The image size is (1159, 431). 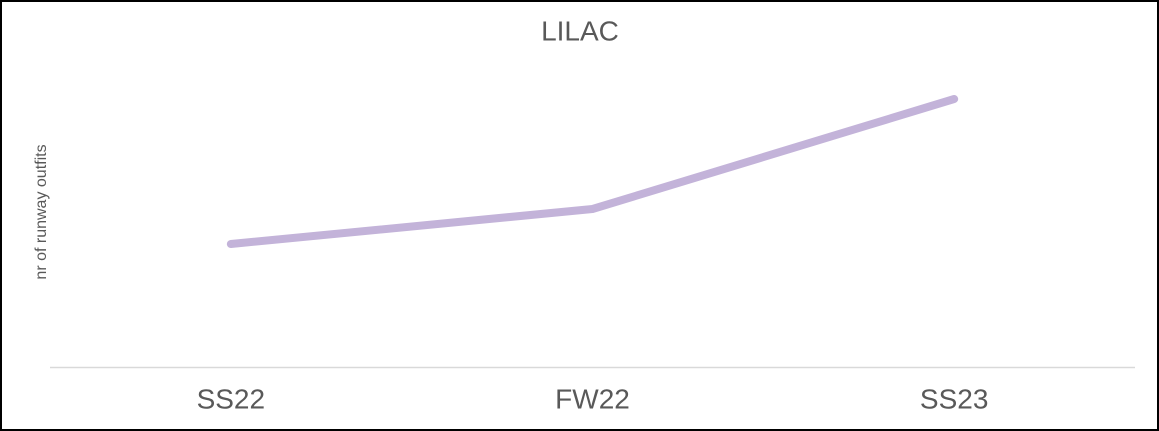 What do you see at coordinates (954, 398) in the screenshot?
I see `x-tick-label: SS23` at bounding box center [954, 398].